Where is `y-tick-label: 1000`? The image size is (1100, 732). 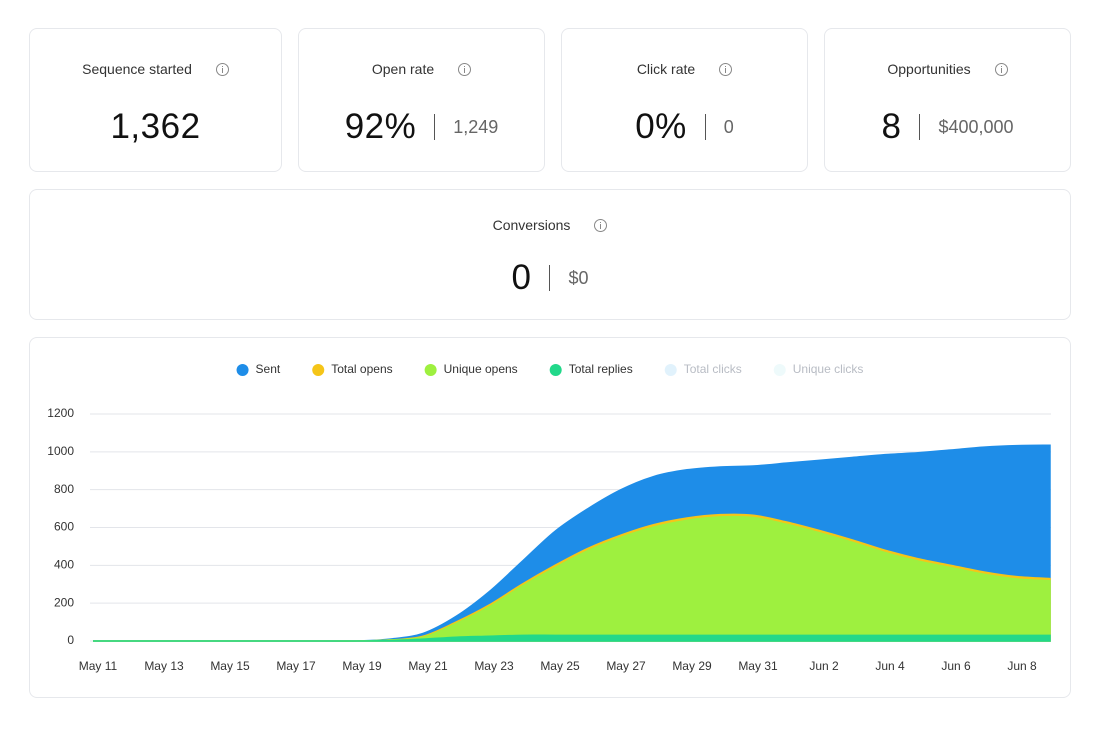 y-tick-label: 1000 is located at coordinates (60, 451).